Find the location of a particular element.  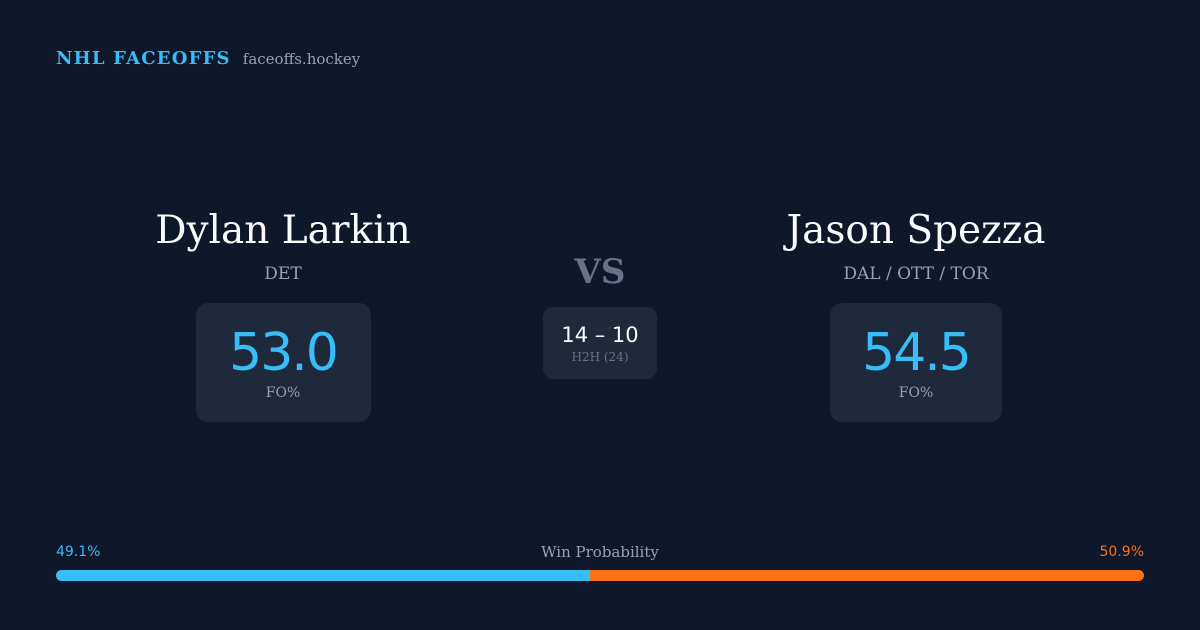

faceoff-stat-box: 54.5 FO% is located at coordinates (916, 362).